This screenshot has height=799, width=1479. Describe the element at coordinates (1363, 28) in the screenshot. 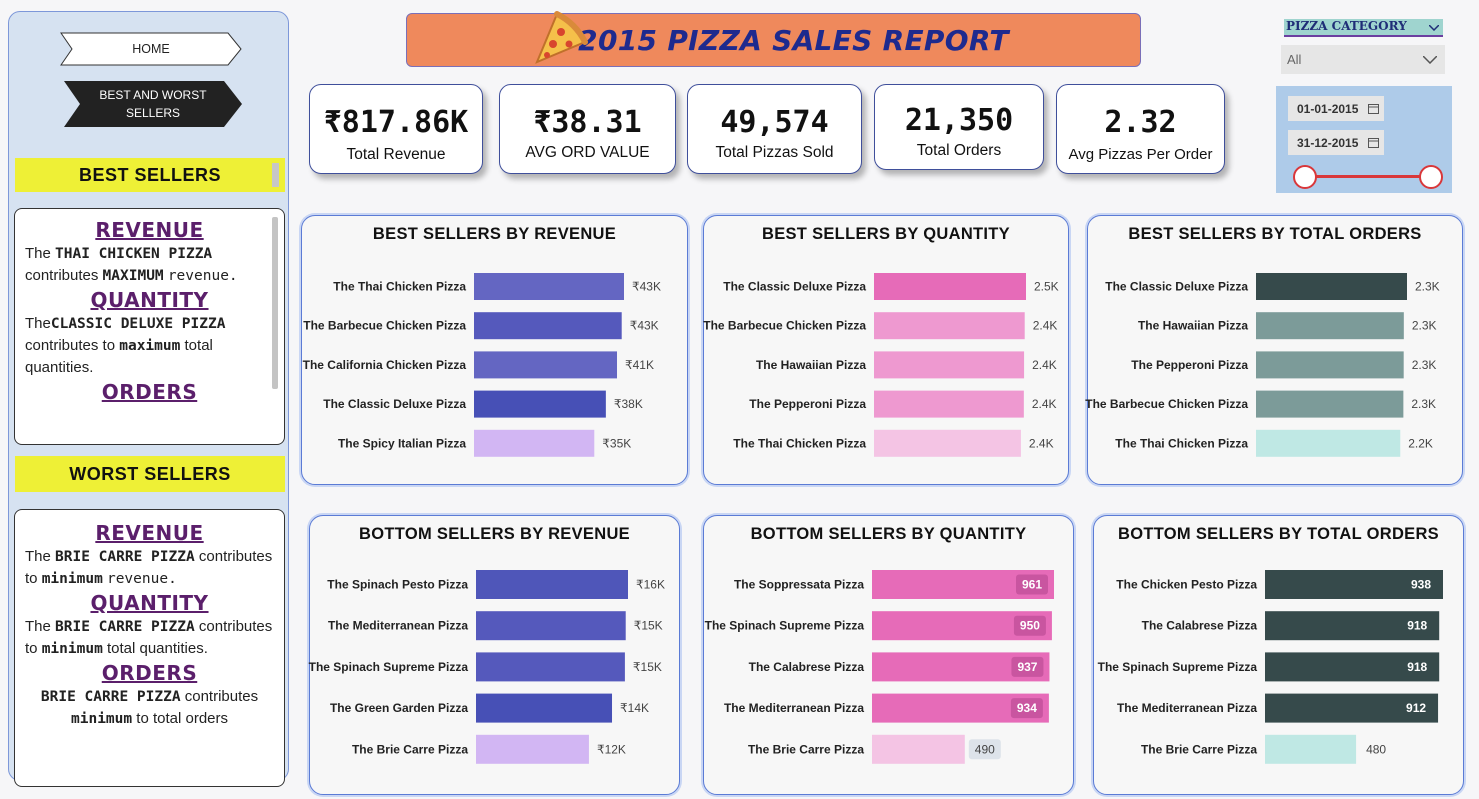

I see `pizza-category-filter-label: PIZZA CATEGORY` at that location.